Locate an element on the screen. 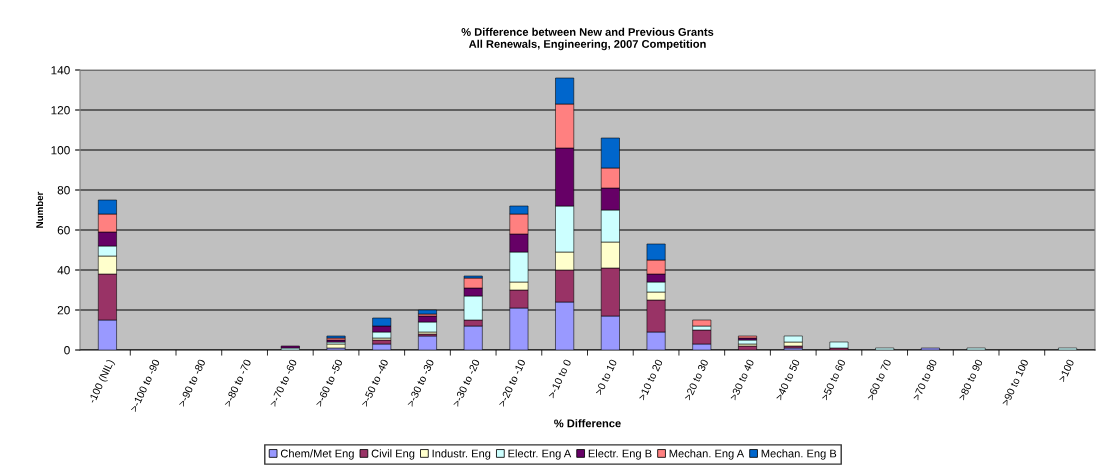 This screenshot has height=472, width=1106. legend-label: Mechan. Eng A is located at coordinates (707, 454).